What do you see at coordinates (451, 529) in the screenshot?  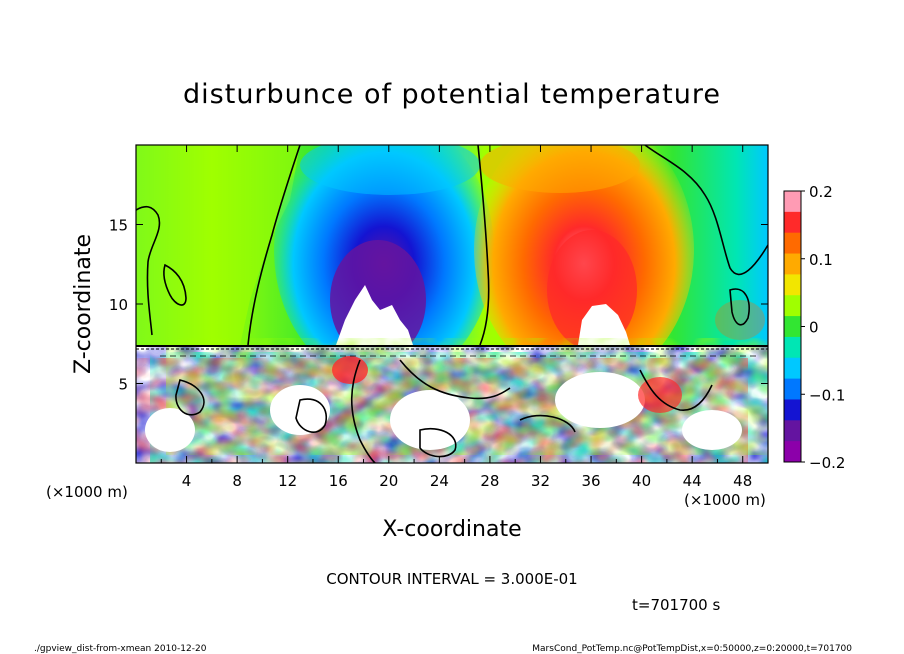 I see `x-axis-label: X-coordinate` at bounding box center [451, 529].